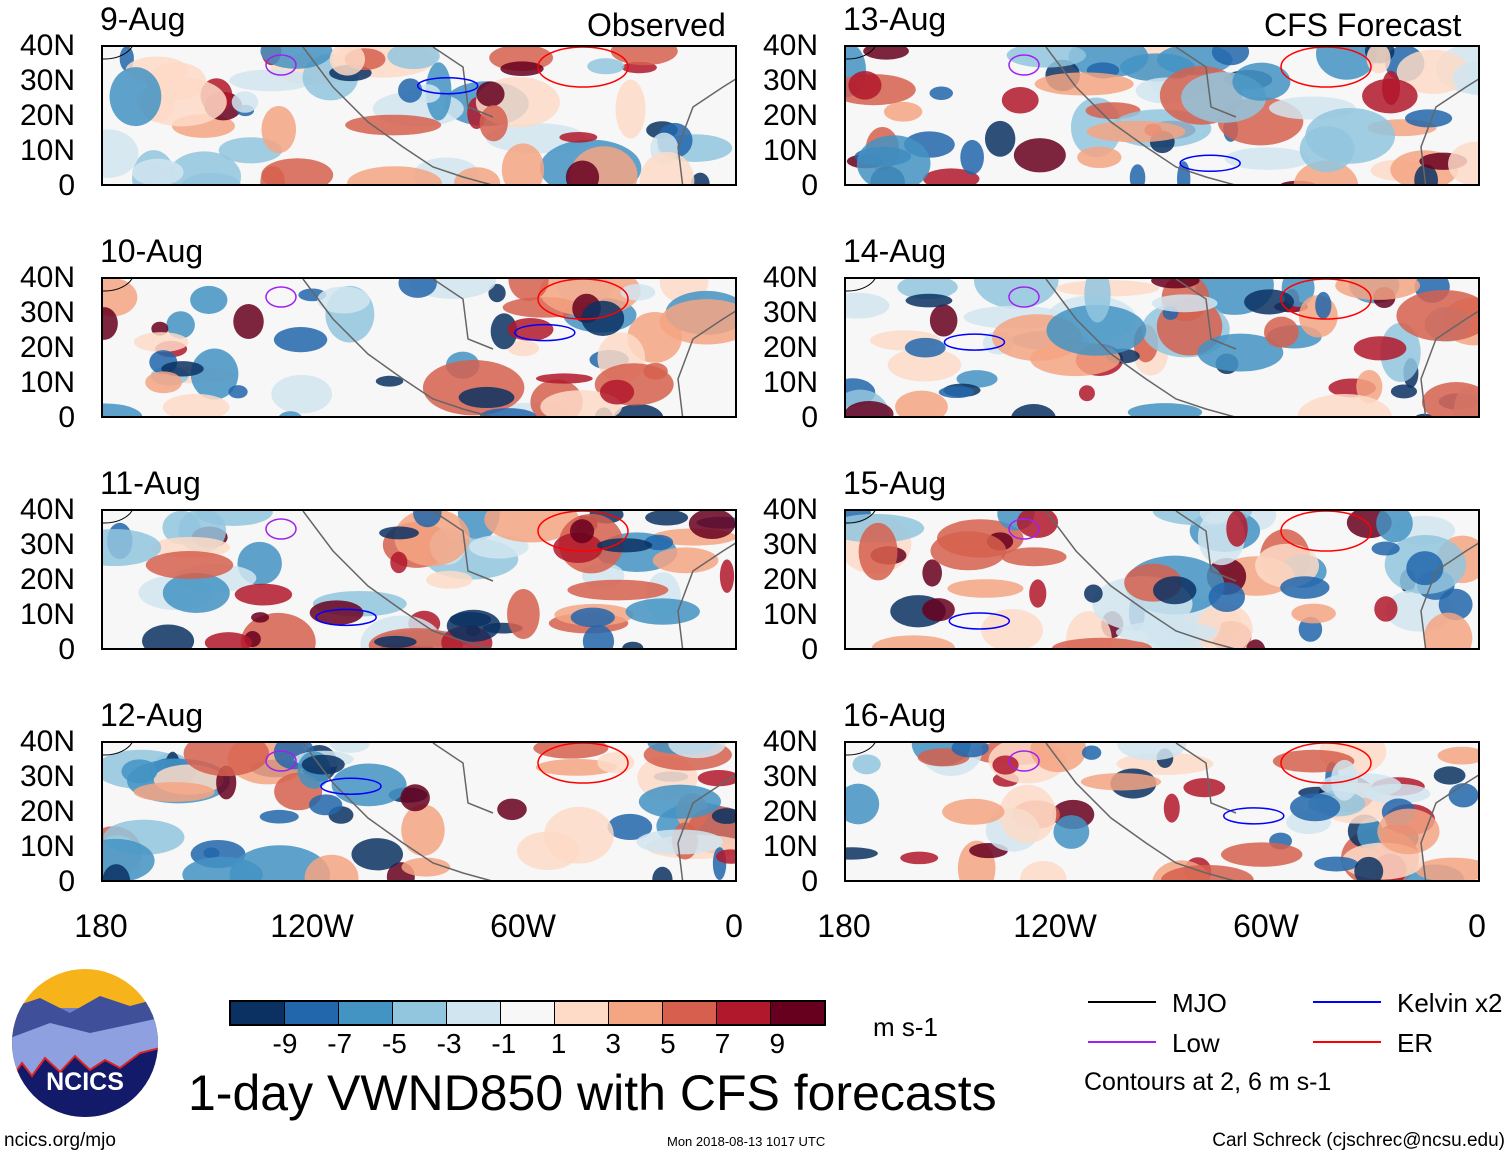 This screenshot has height=1157, width=1510. I want to click on er-contour, so click(583, 299).